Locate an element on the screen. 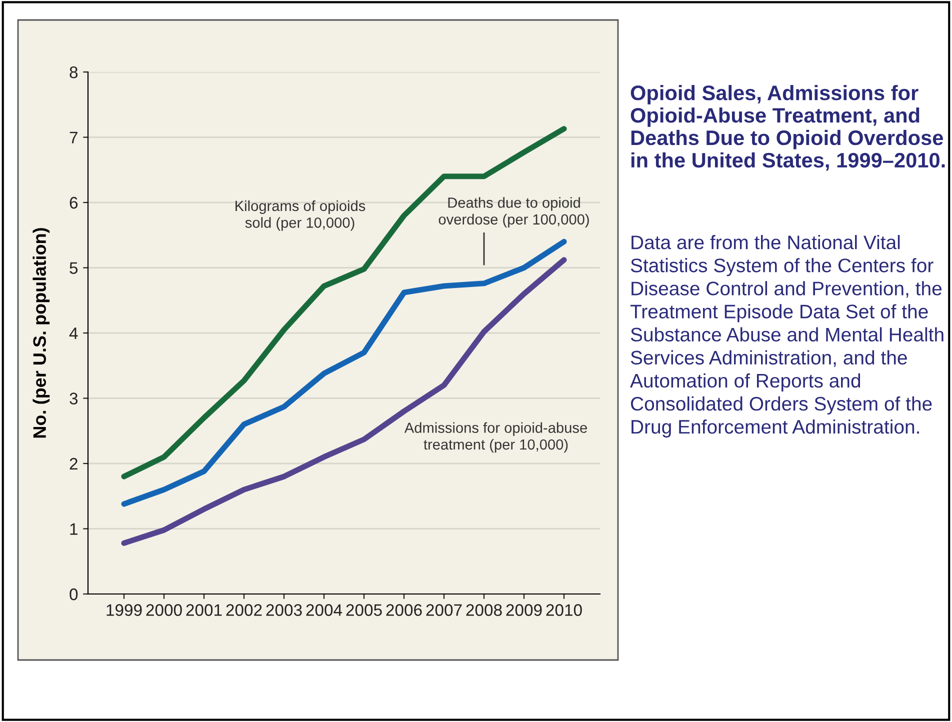 This screenshot has width=952, height=722. y-tick-label: 6 is located at coordinates (74, 202).